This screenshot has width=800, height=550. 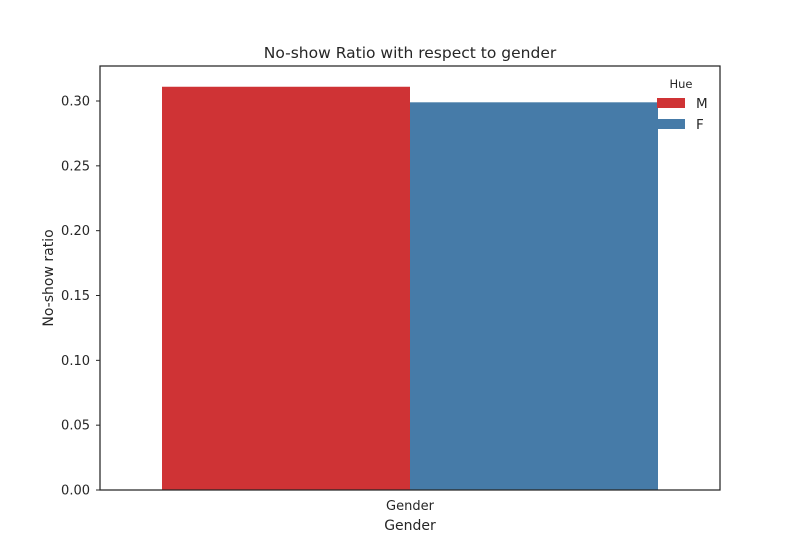 What do you see at coordinates (702, 104) in the screenshot?
I see `legend-label-m: M` at bounding box center [702, 104].